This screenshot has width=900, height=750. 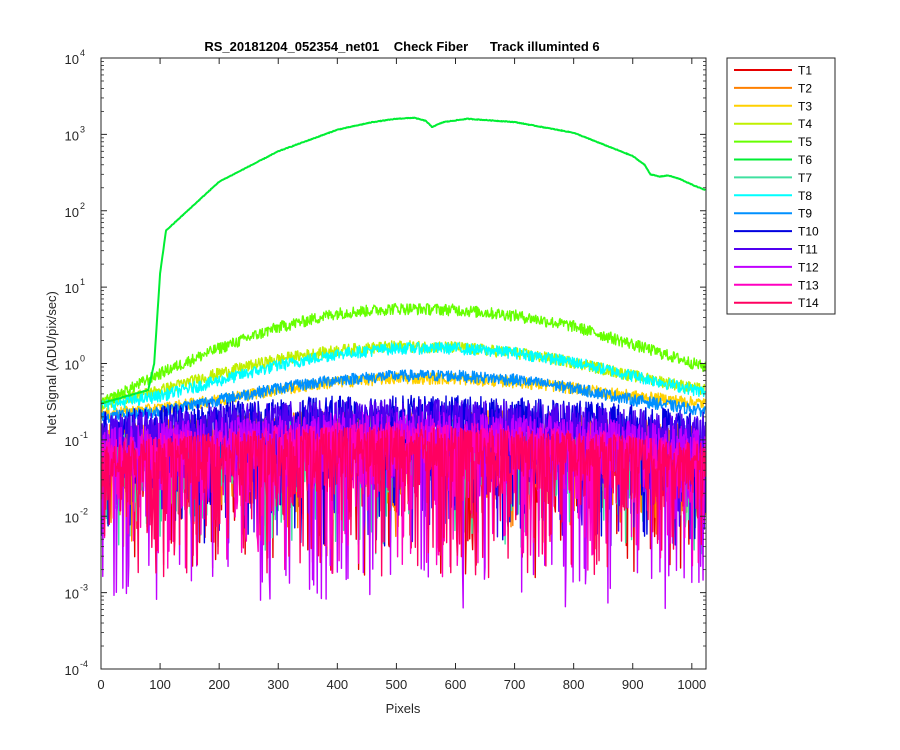 I want to click on legend-item-t4: T4, so click(x=773, y=124).